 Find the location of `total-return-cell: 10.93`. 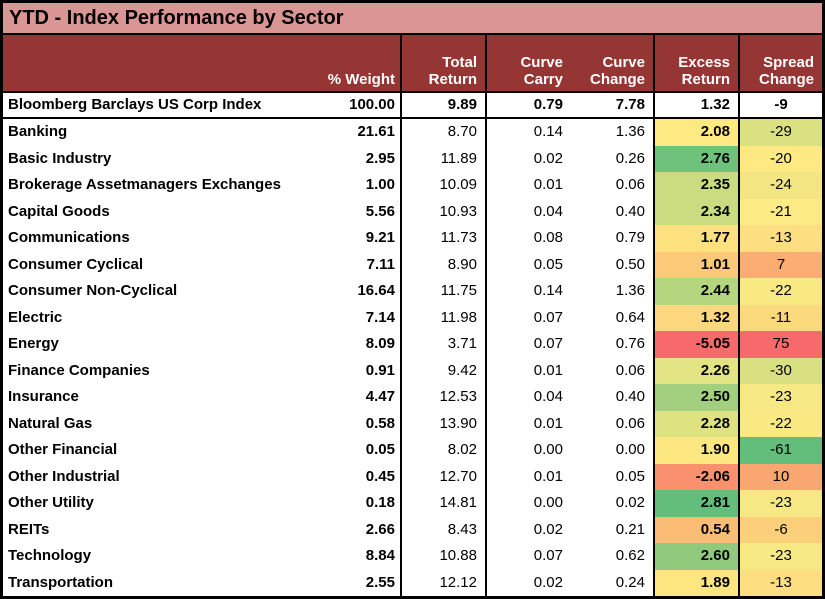

total-return-cell: 10.93 is located at coordinates (444, 211).